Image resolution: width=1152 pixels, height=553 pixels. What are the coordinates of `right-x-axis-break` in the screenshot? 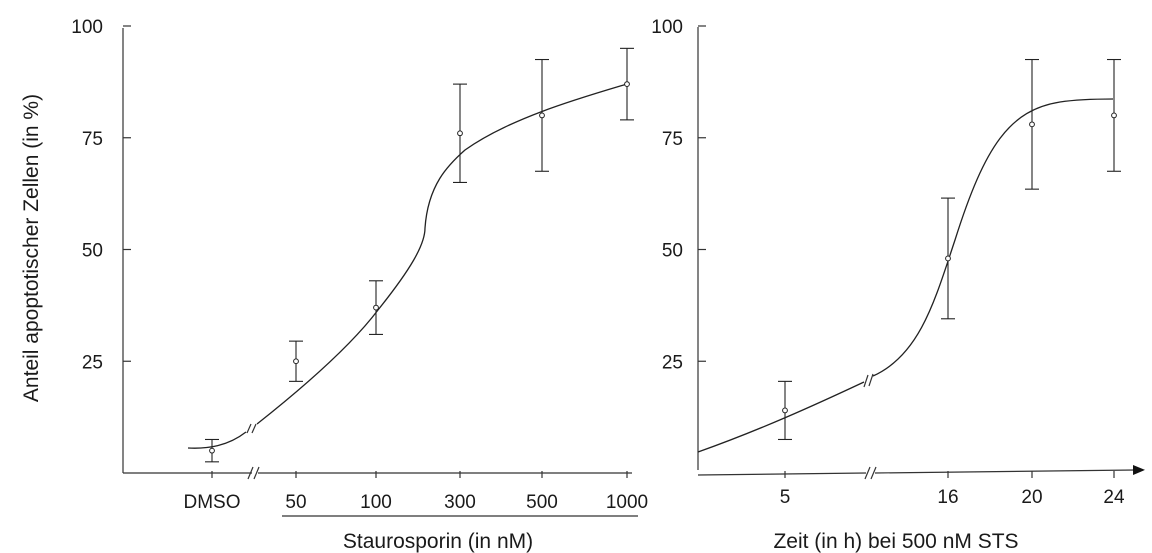 It's located at (870, 473).